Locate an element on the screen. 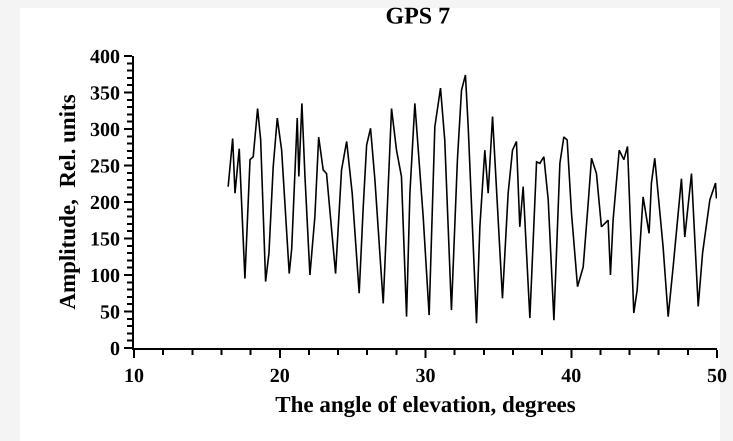  x-tick-label: 20 is located at coordinates (280, 376).